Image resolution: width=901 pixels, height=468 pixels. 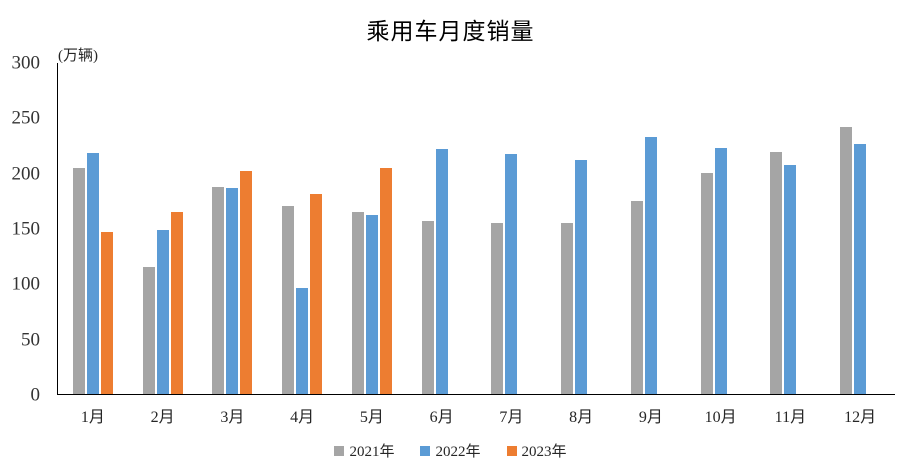 What do you see at coordinates (26, 174) in the screenshot?
I see `y-axis-tick-label-200: 200` at bounding box center [26, 174].